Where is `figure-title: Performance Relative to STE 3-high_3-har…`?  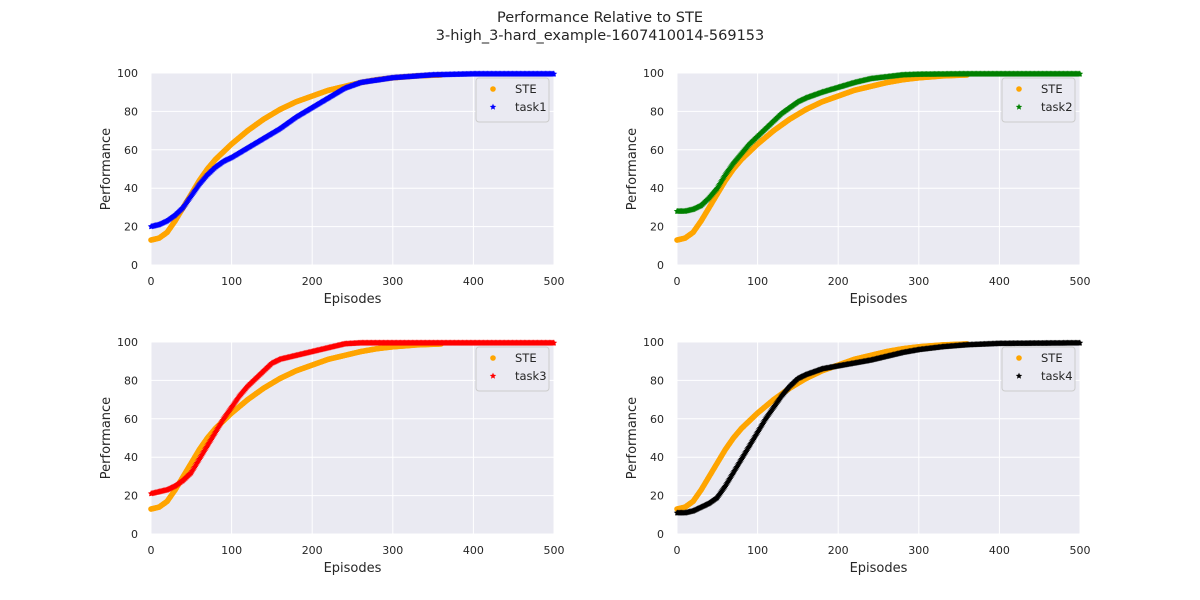 figure-title: Performance Relative to STE 3-high_3-har… is located at coordinates (600, 27).